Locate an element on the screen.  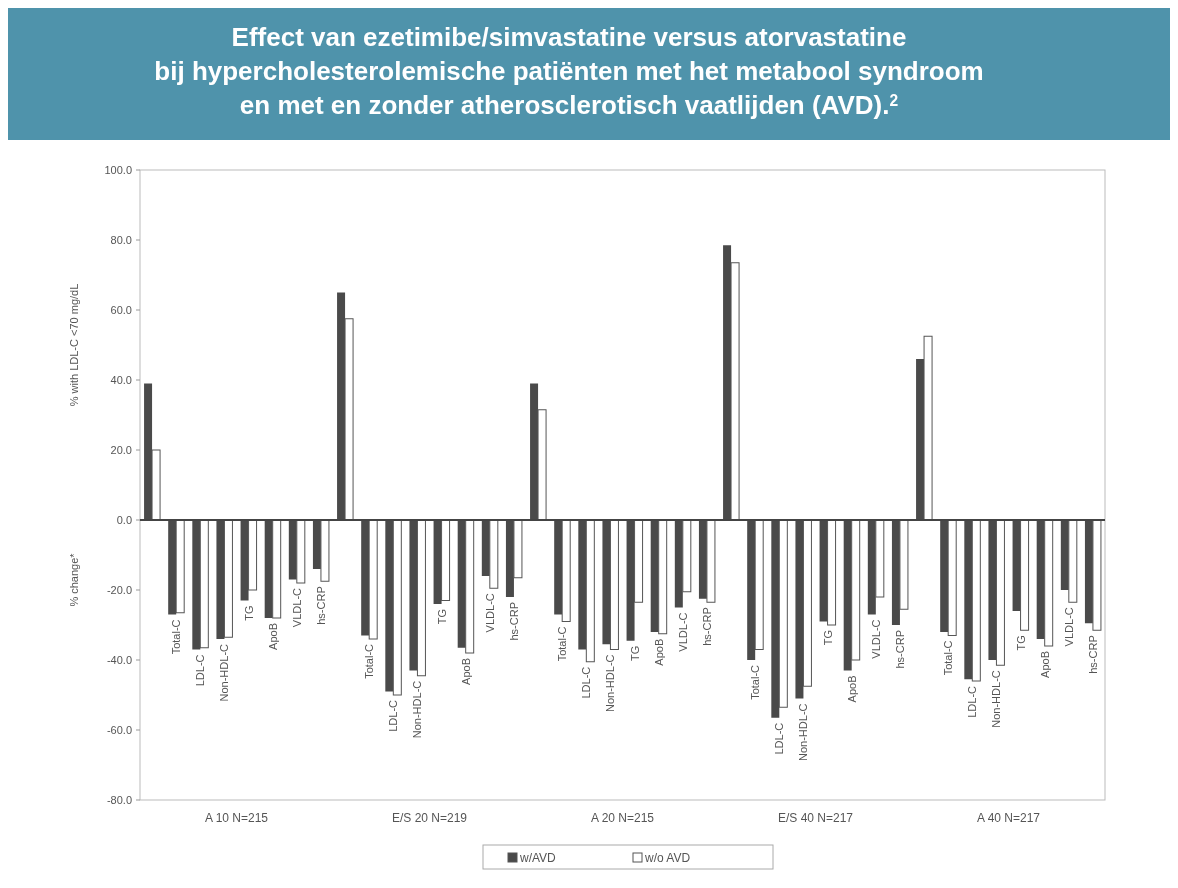
y-tick-label: -80.0 is located at coordinates (119, 799).